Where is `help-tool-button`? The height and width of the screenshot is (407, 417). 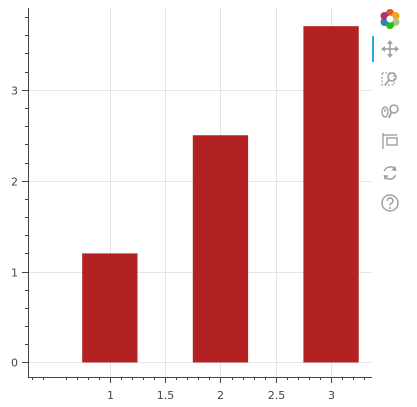 help-tool-button is located at coordinates (390, 203).